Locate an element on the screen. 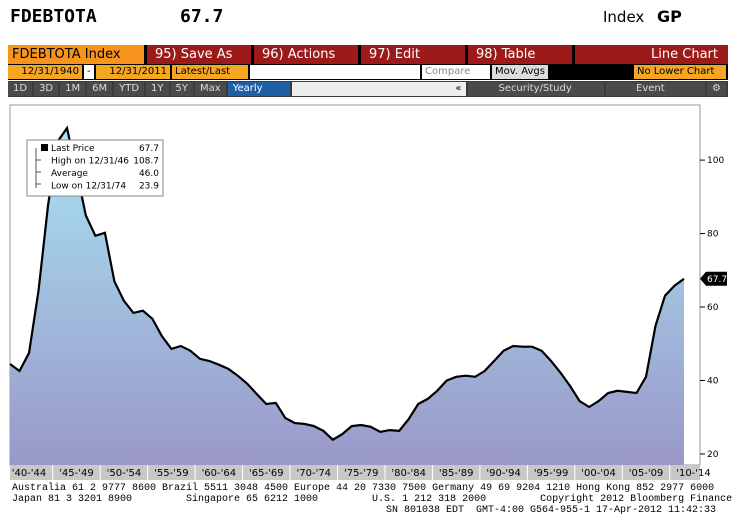 This screenshot has height=527, width=736. legend-box is located at coordinates (95, 168).